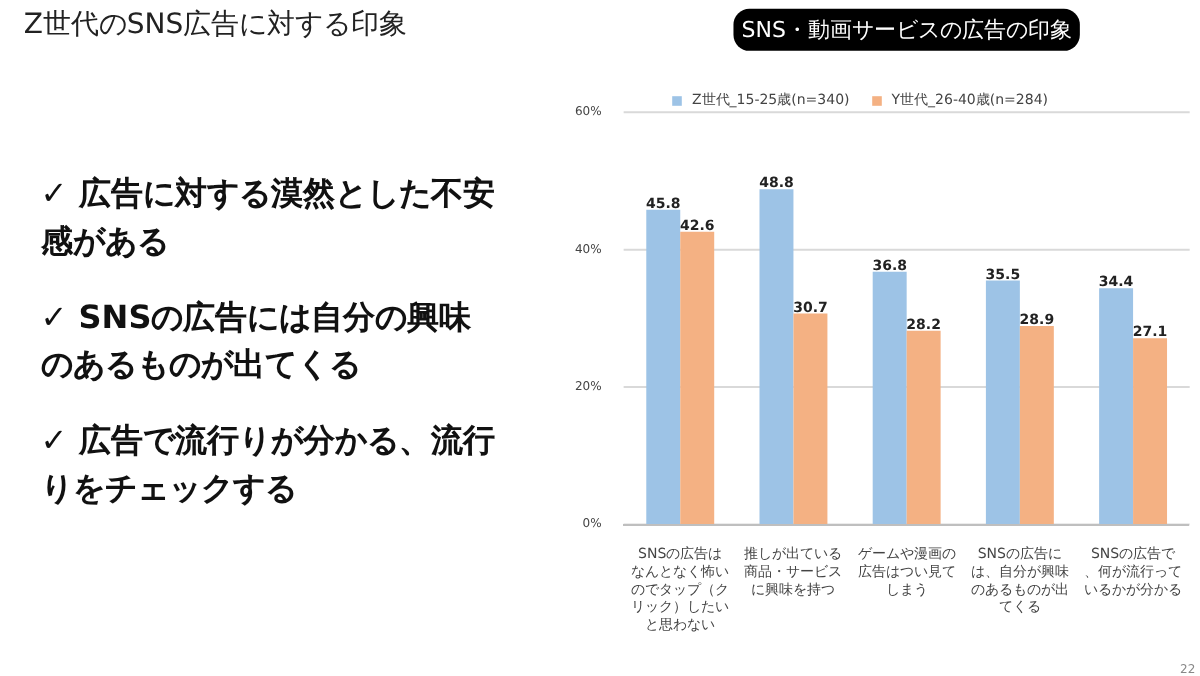 Image resolution: width=1200 pixels, height=676 pixels. Describe the element at coordinates (267, 464) in the screenshot. I see `text: ✓ 広告で流行りが分かる、流行りをチェックする` at that location.